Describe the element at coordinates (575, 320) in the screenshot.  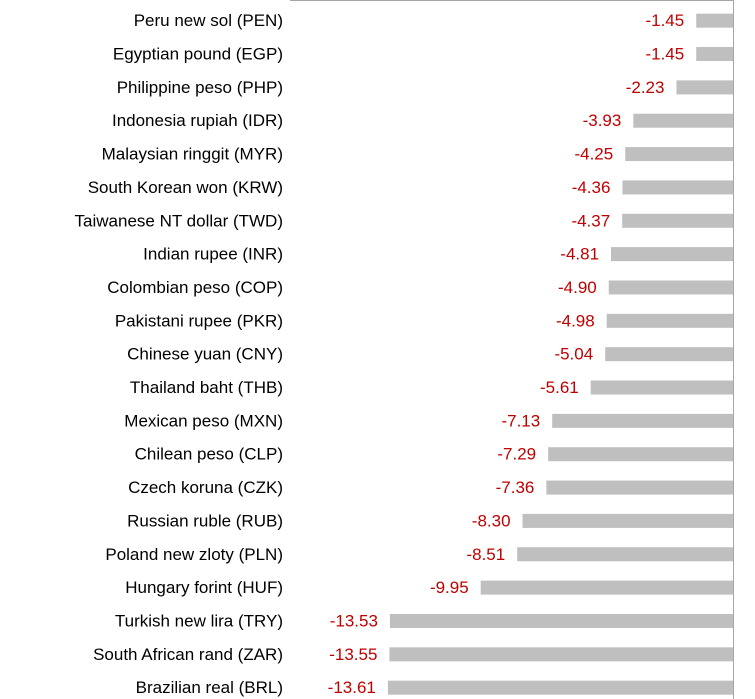
I see `value-label: -4.98` at that location.